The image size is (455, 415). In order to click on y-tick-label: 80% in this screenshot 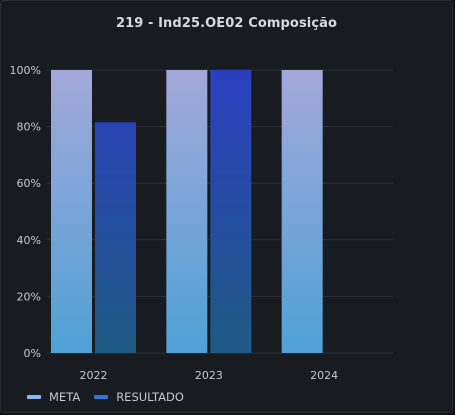, I will do `click(29, 127)`.